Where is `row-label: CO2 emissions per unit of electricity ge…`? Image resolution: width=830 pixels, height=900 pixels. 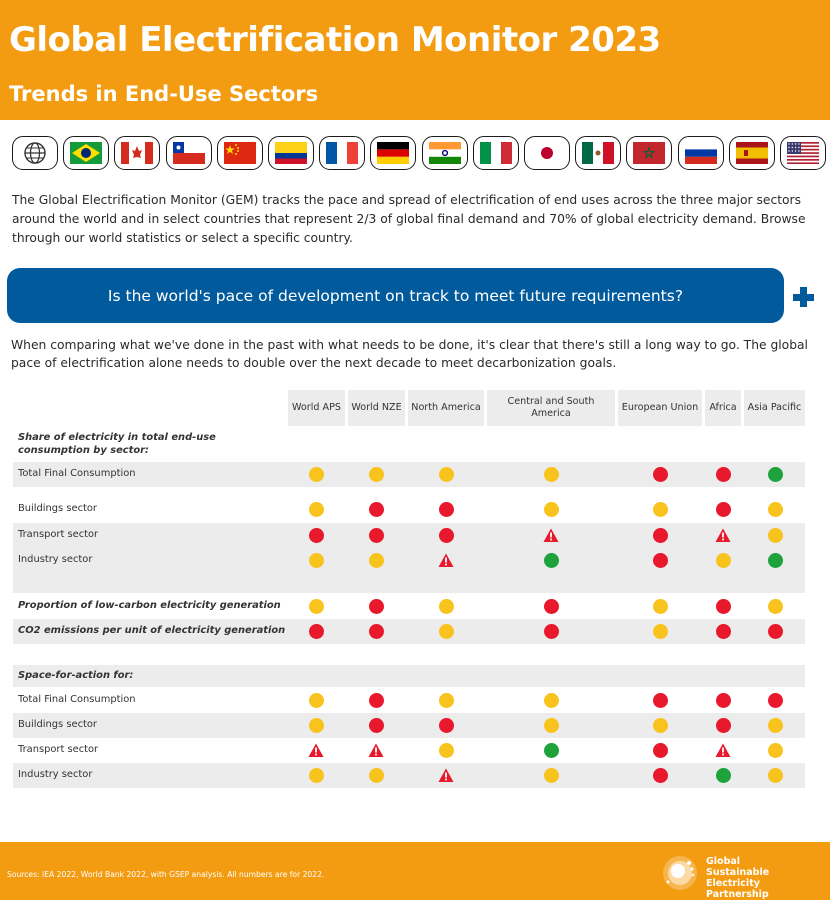 row-label: CO2 emissions per unit of electricity ge… is located at coordinates (152, 630).